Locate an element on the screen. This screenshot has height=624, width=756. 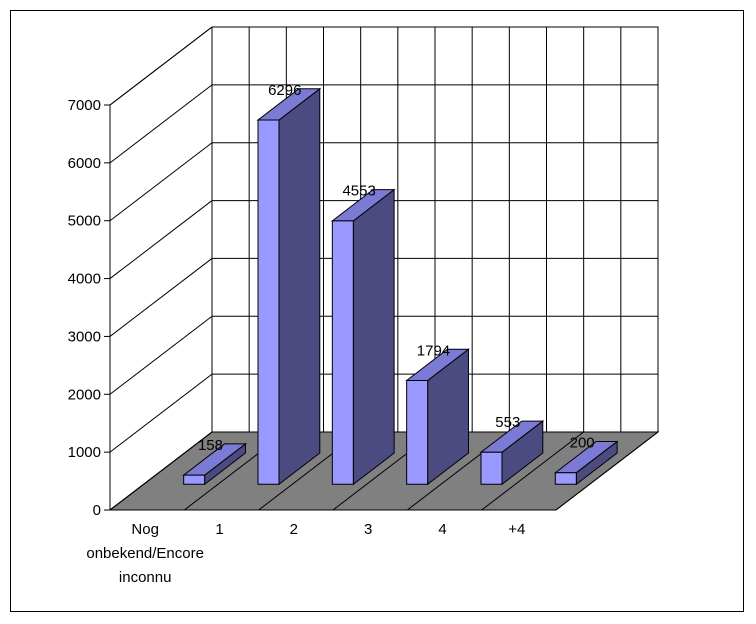
y-tick-label: 4000 is located at coordinates (84, 279).